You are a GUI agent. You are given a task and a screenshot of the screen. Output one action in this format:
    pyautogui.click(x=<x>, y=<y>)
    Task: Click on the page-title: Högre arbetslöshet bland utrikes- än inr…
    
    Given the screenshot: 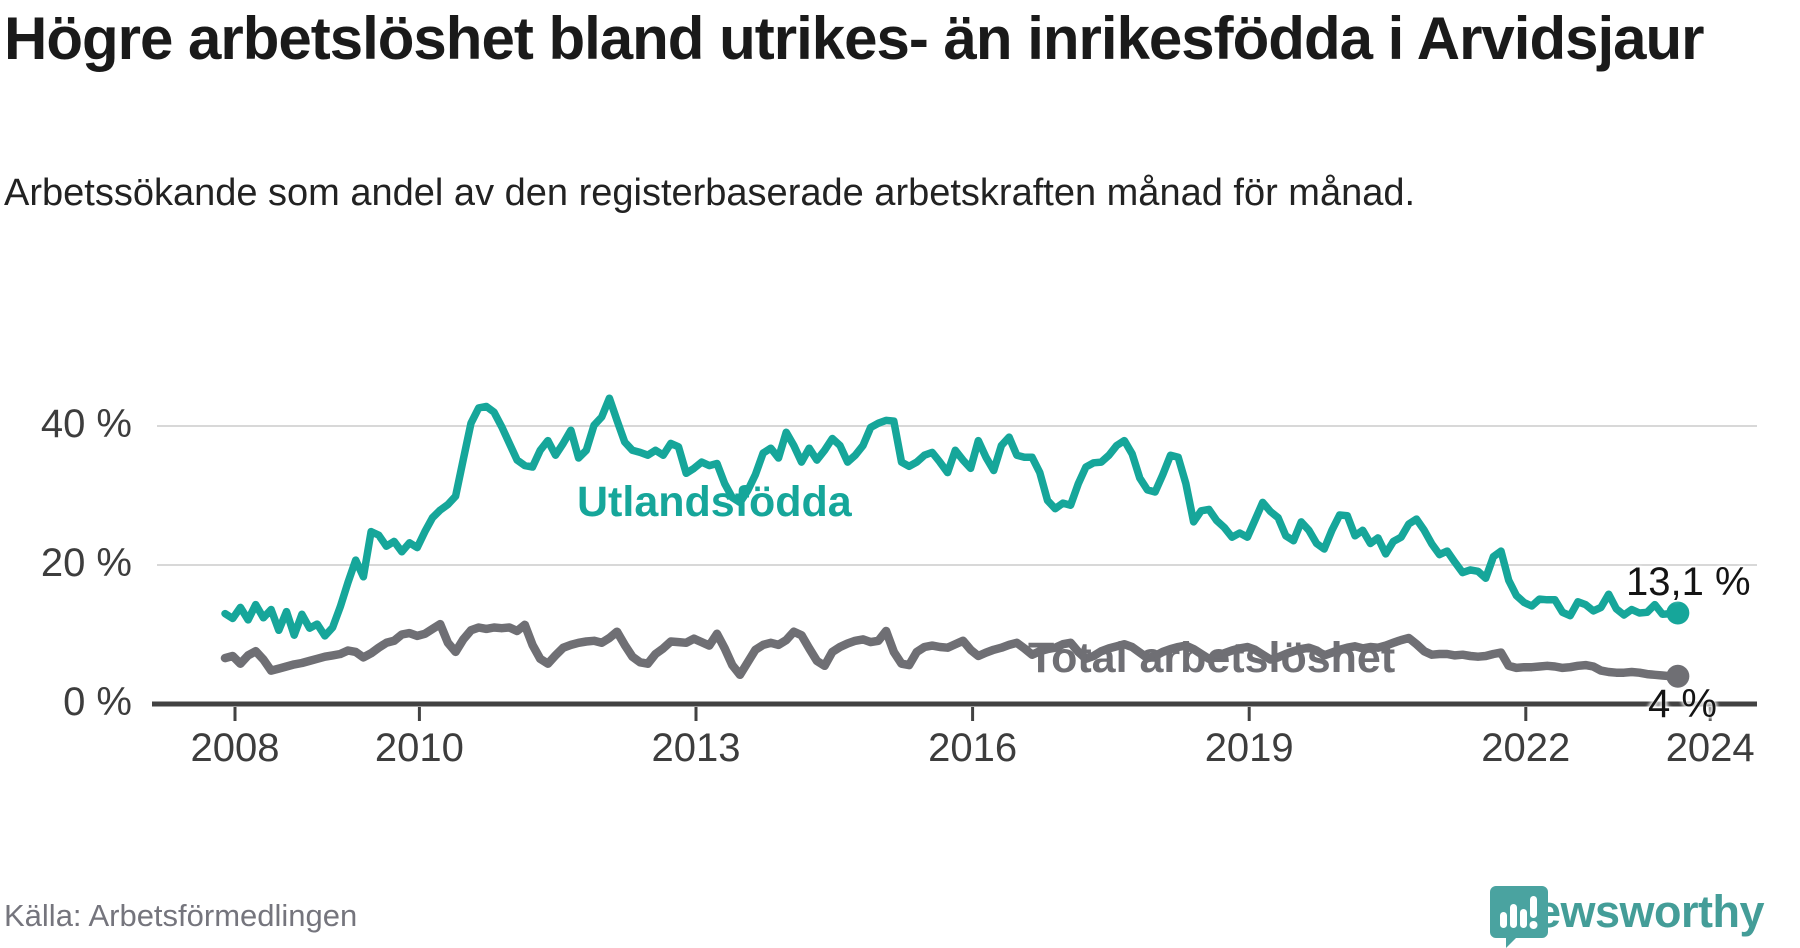 What is the action you would take?
    pyautogui.click(x=854, y=38)
    